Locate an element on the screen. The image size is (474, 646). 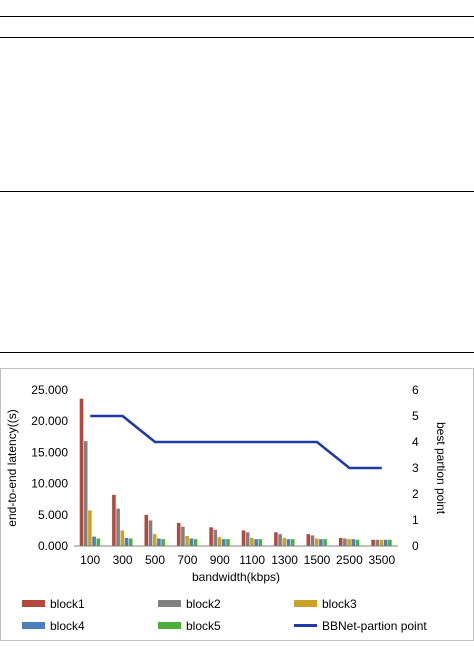
legend-swatch-block4 is located at coordinates (33, 625).